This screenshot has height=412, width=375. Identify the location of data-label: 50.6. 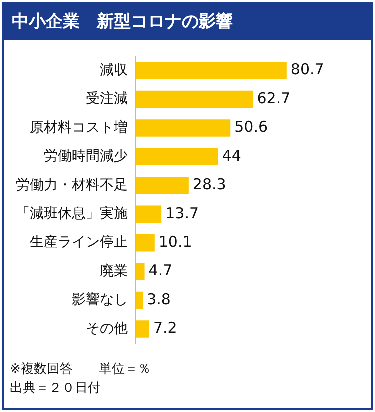
(251, 127).